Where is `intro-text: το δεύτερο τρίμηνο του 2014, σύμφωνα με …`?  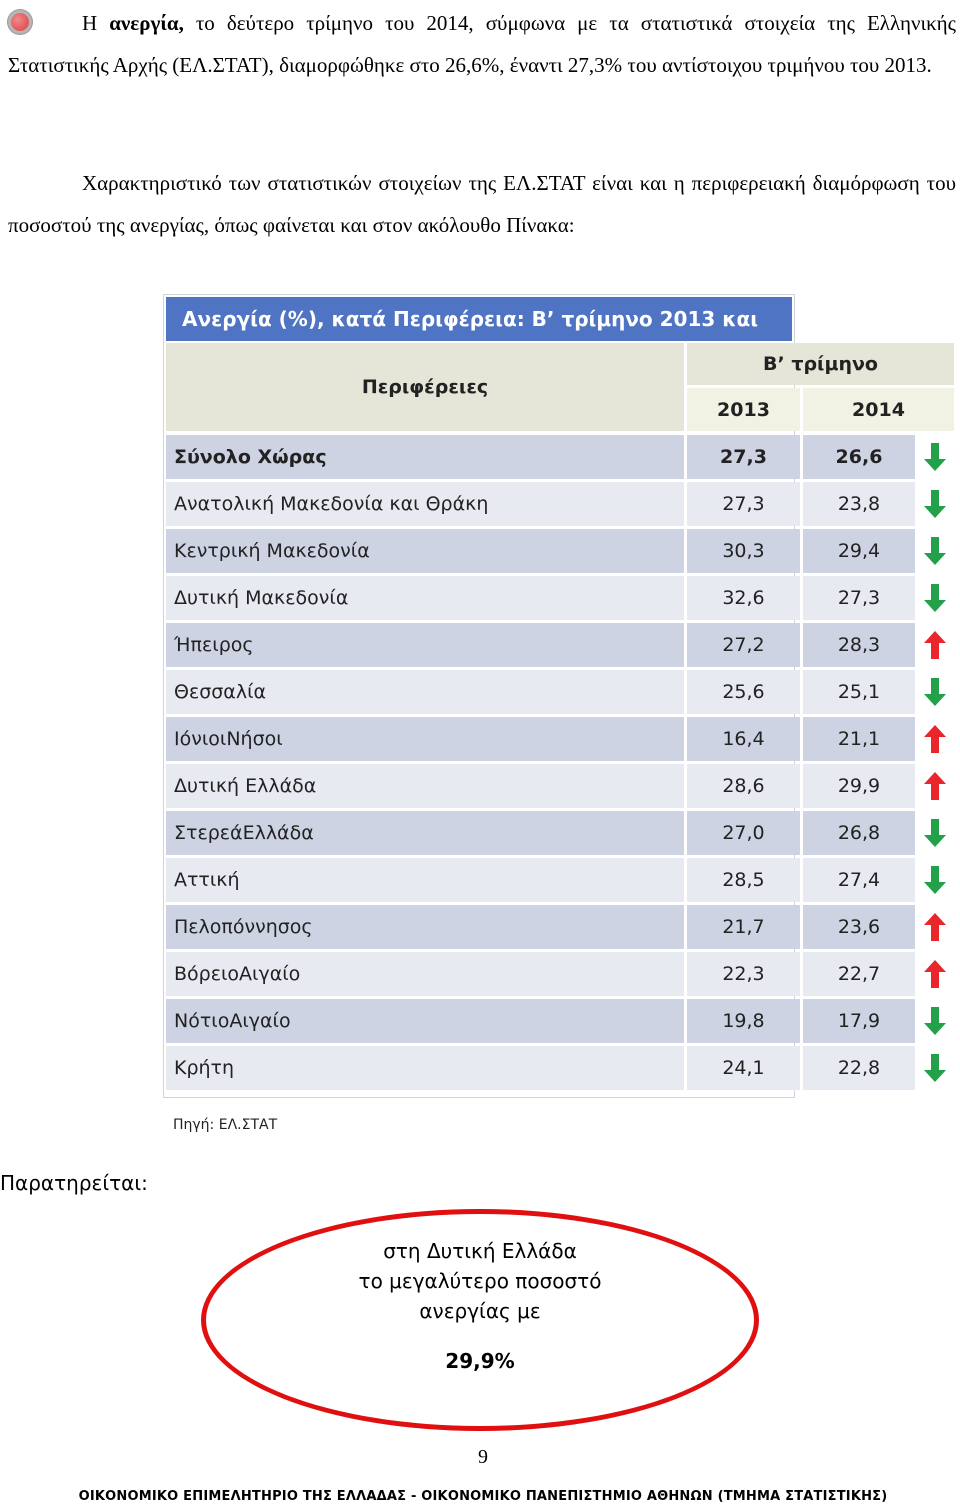
intro-text: το δεύτερο τρίμηνο του 2014, σύμφωνα με … is located at coordinates (482, 44).